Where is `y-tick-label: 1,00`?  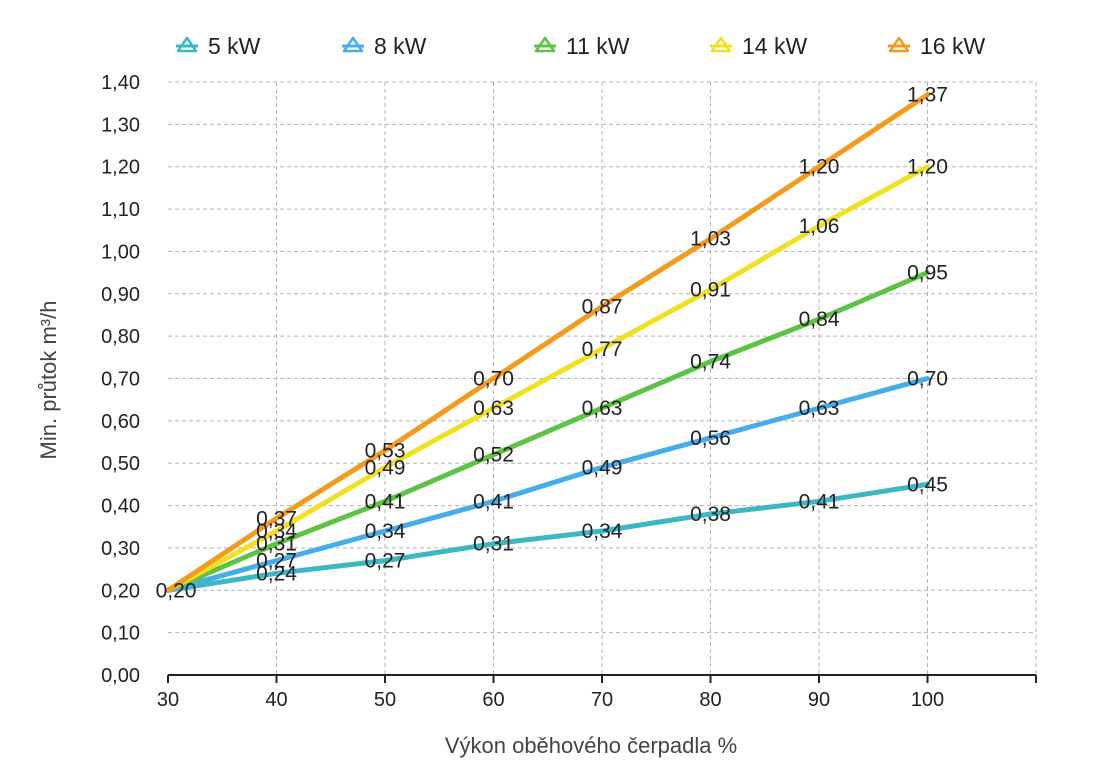
y-tick-label: 1,00 is located at coordinates (120, 252).